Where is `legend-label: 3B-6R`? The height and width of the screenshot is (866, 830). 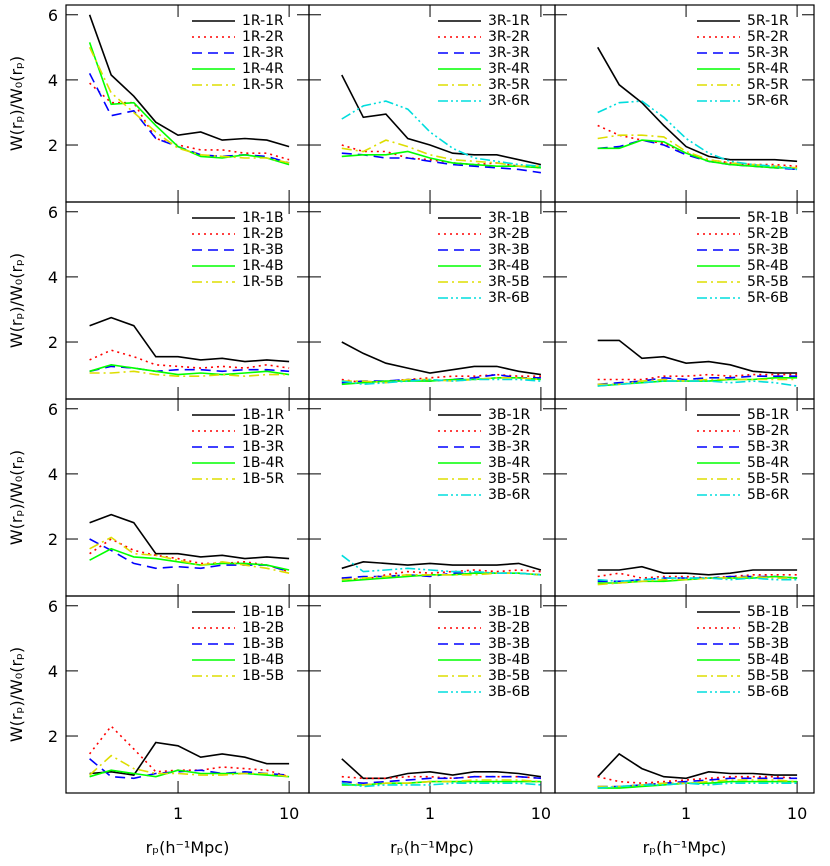 legend-label: 3B-6R is located at coordinates (509, 495).